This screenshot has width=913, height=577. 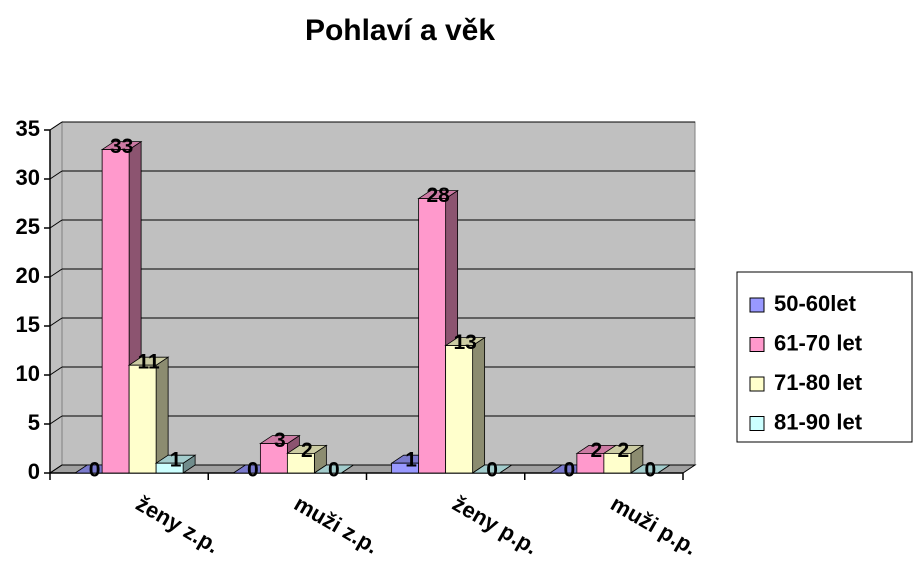 What do you see at coordinates (464, 342) in the screenshot?
I see `data-label: 13` at bounding box center [464, 342].